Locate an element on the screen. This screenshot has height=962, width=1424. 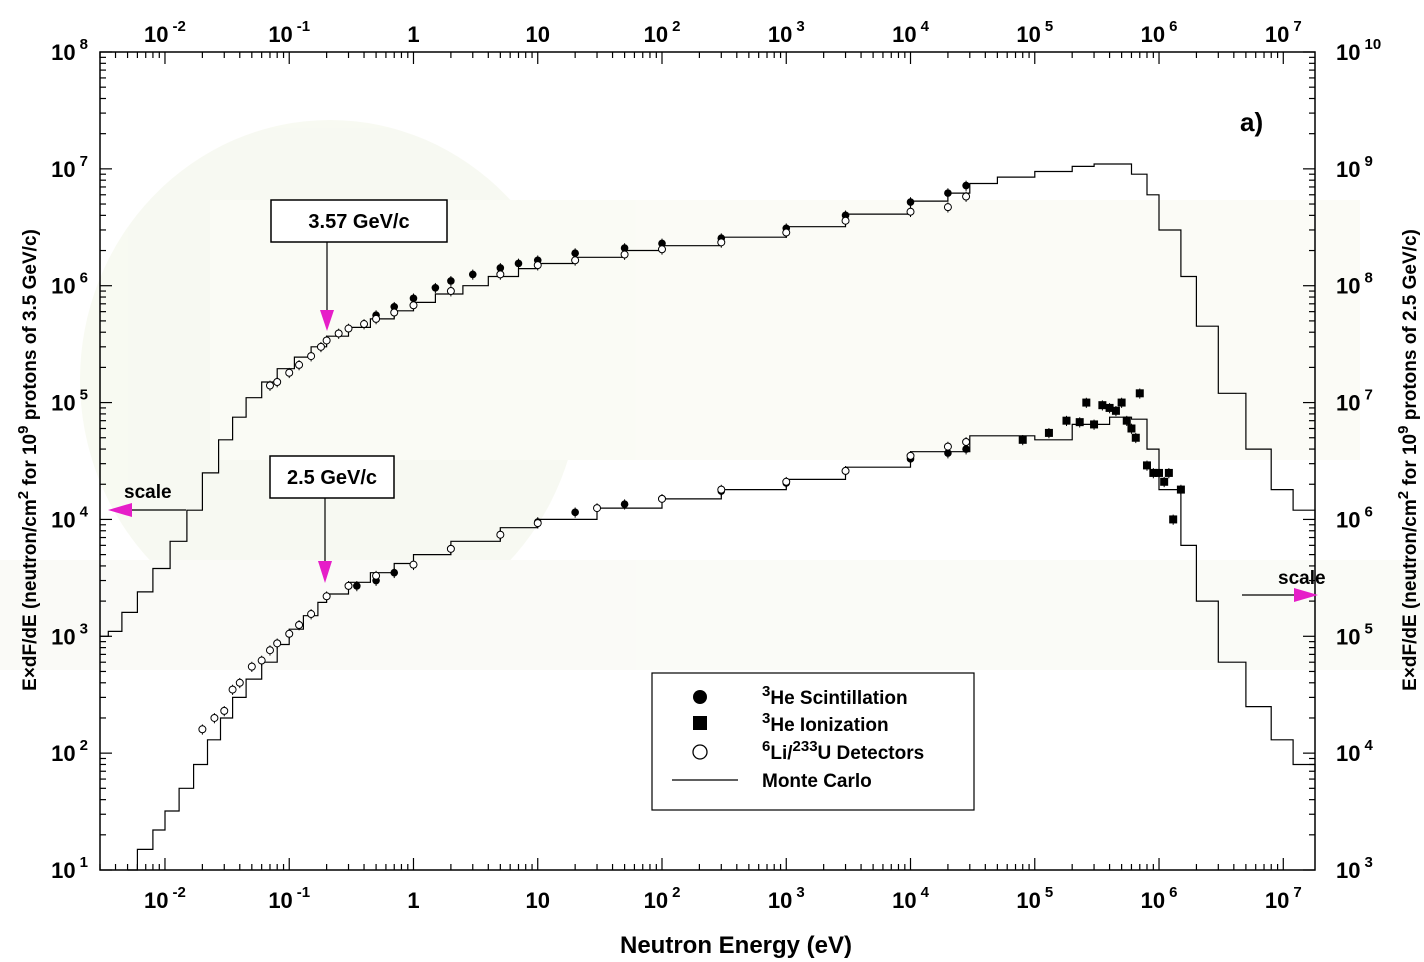
y-tick-label-right: 10 8 is located at coordinates (1354, 284).